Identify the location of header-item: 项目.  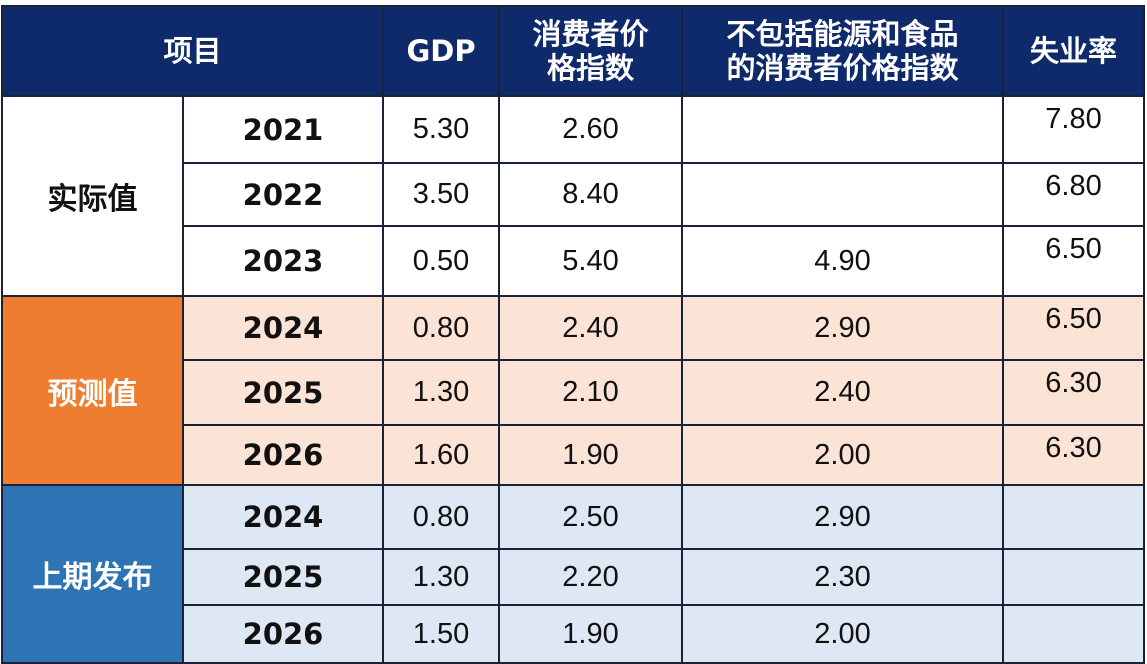
(192, 51).